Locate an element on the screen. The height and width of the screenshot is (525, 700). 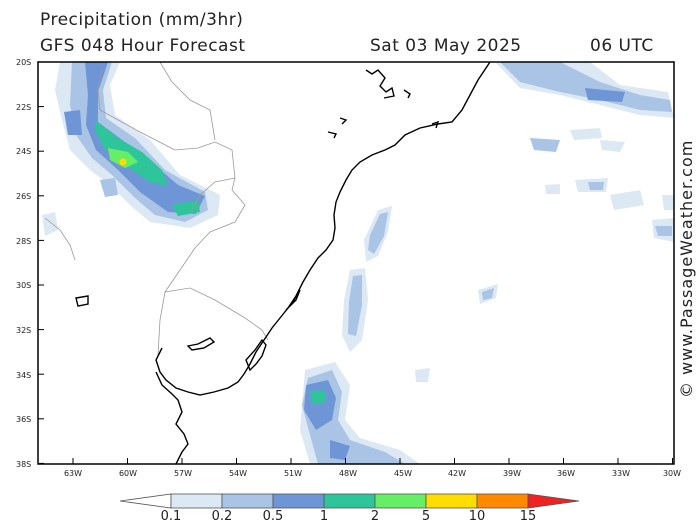
legend-level-label: 1 is located at coordinates (324, 516).